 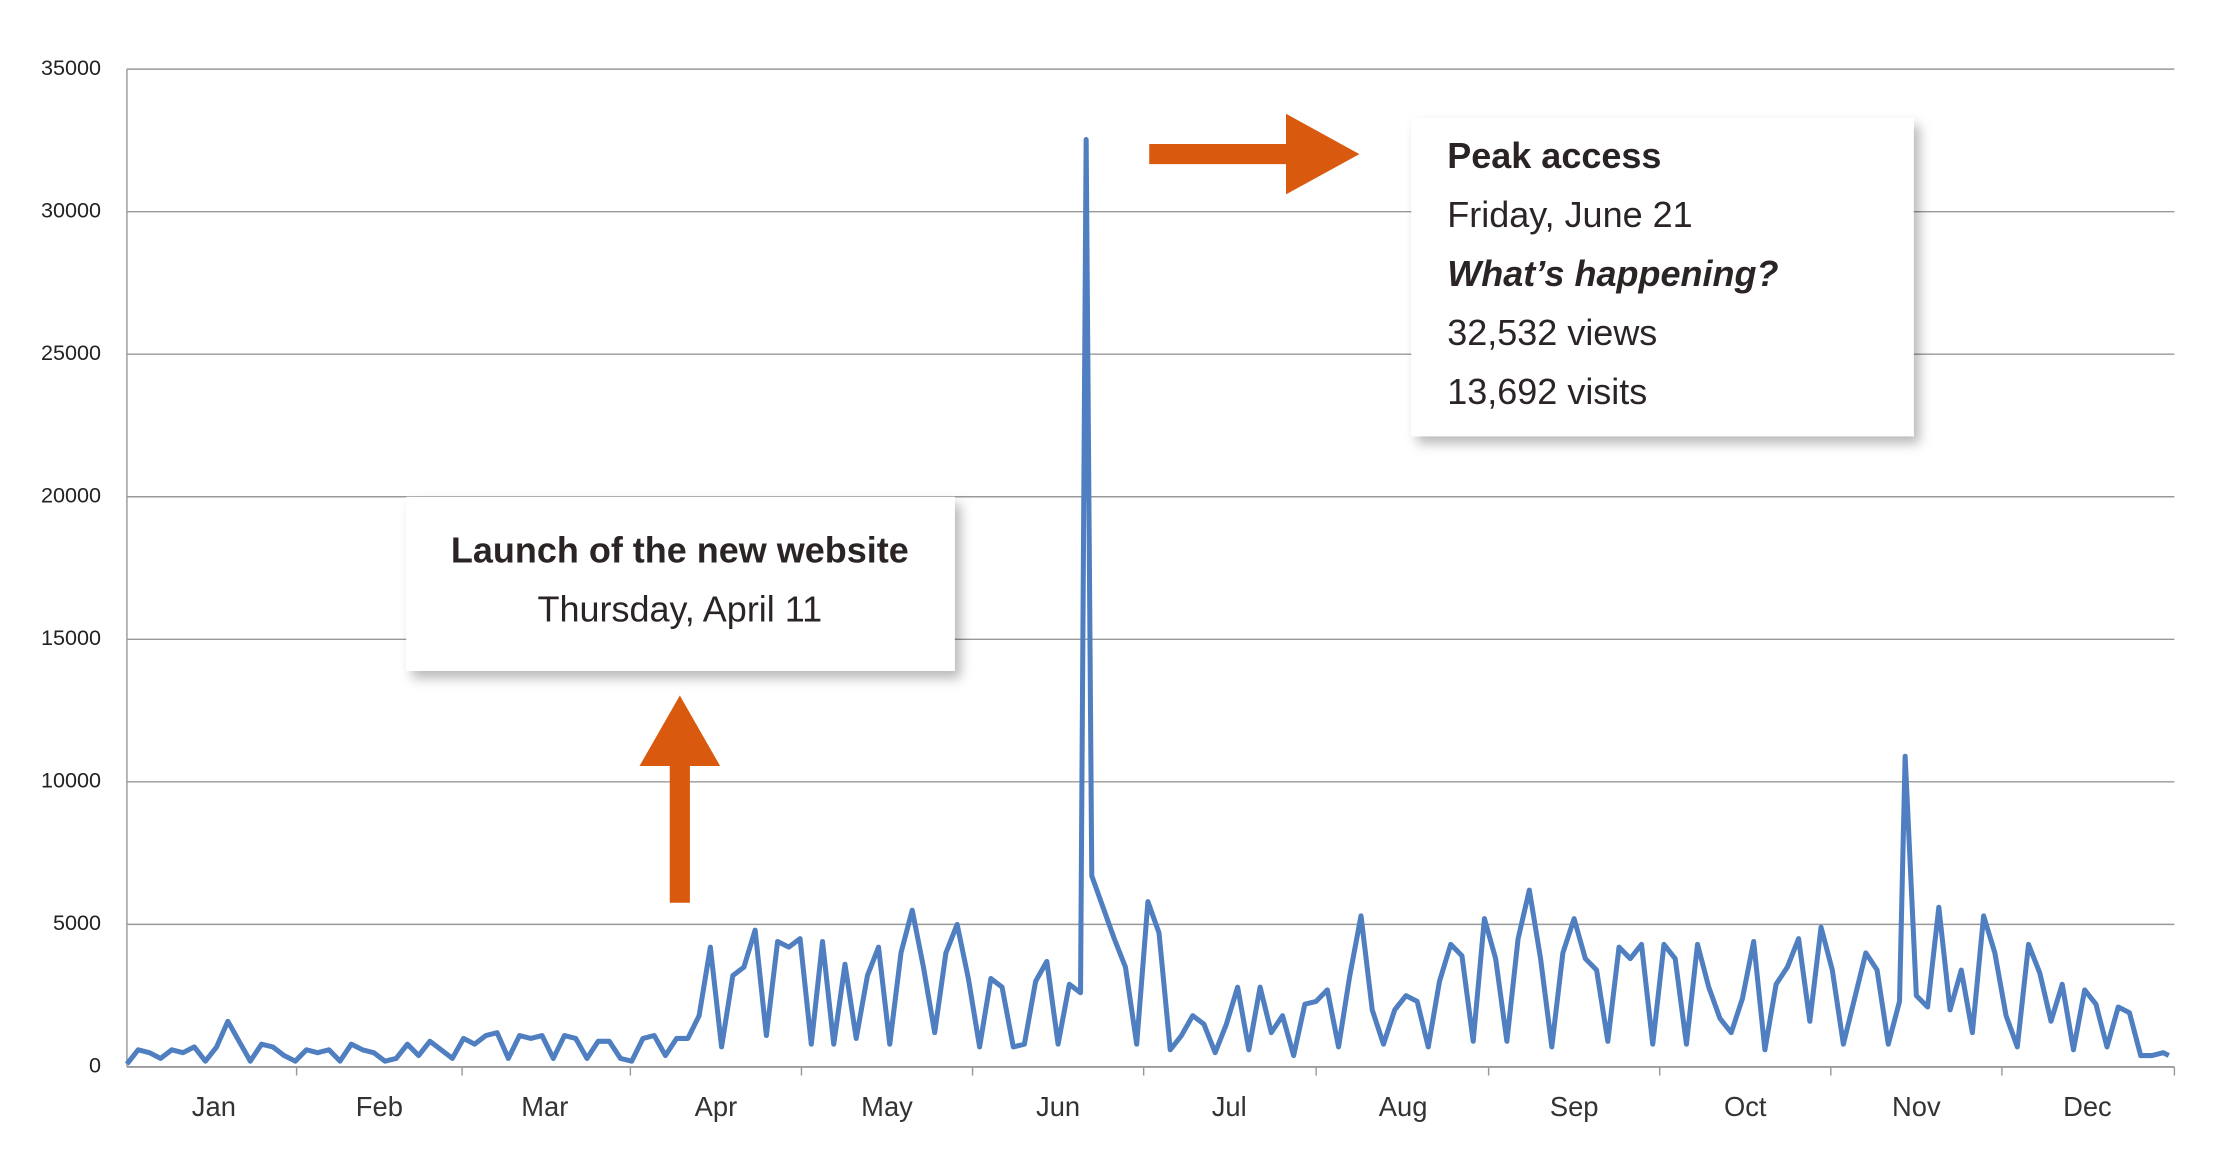 I want to click on x-tick-label: Jul, so click(x=1229, y=1106).